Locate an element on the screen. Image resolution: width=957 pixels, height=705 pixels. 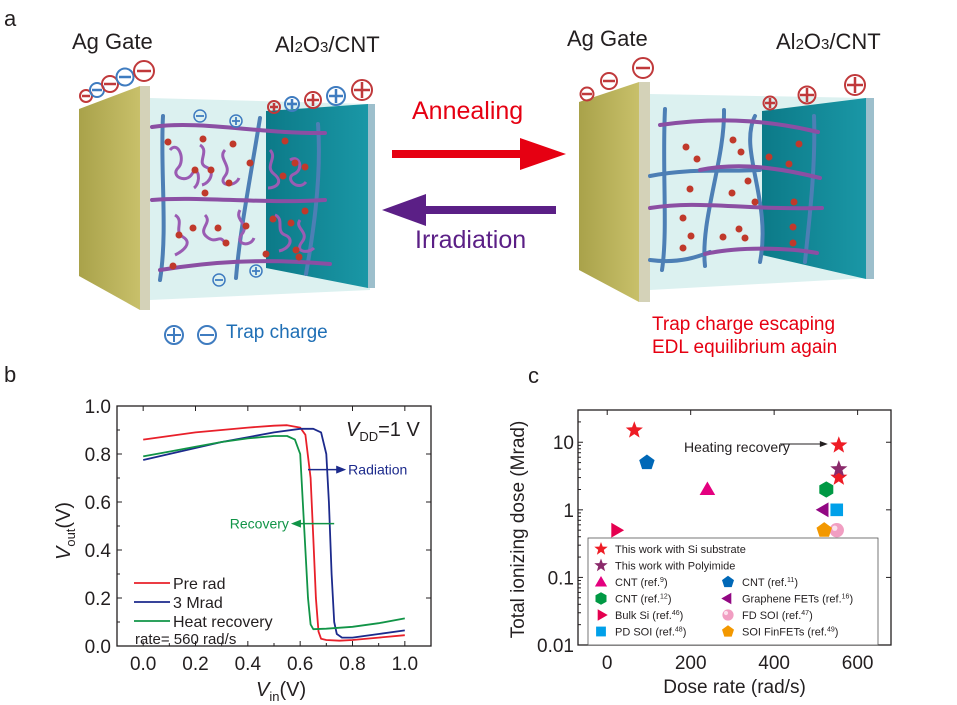
panel-b-letter: b is located at coordinates (10, 374).